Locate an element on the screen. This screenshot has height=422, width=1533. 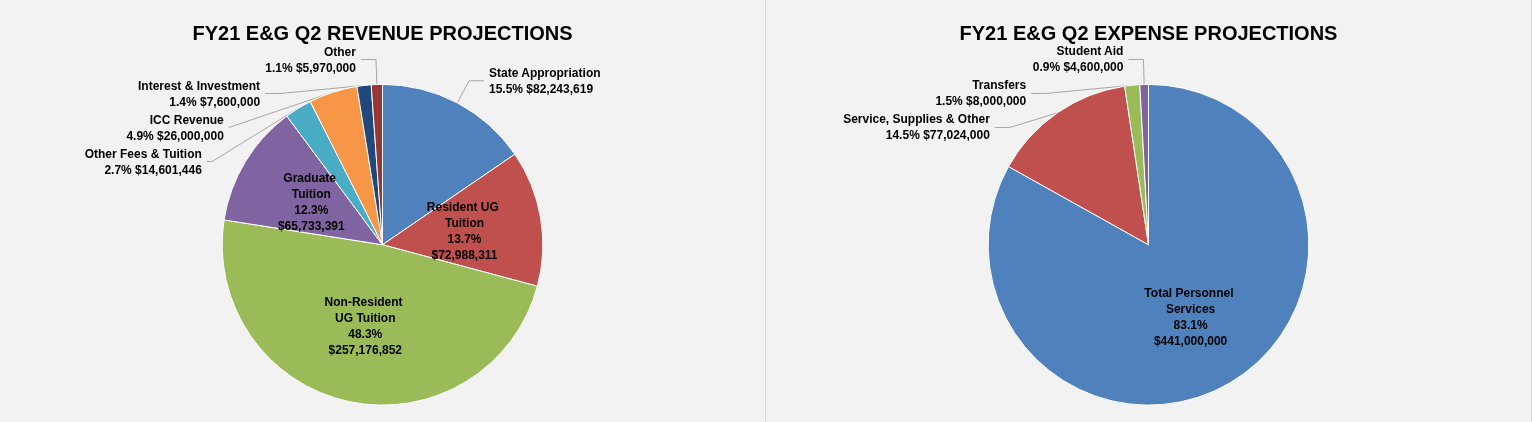
slice-label: Service, Supplies & Other is located at coordinates (917, 119).